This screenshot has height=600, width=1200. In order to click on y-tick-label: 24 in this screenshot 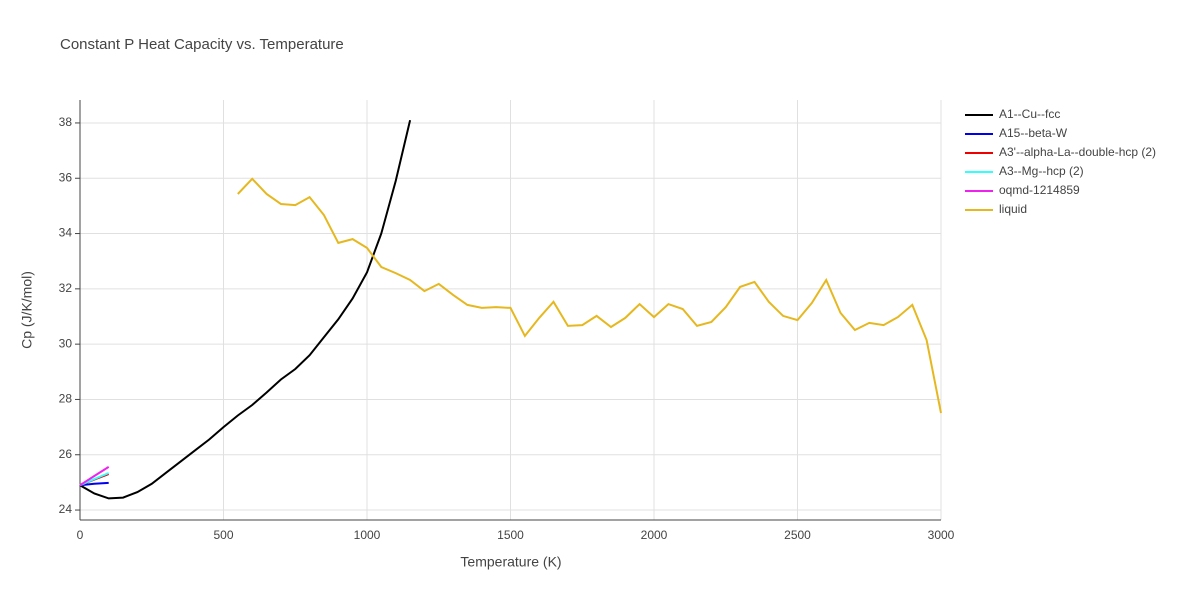, I will do `click(66, 509)`.